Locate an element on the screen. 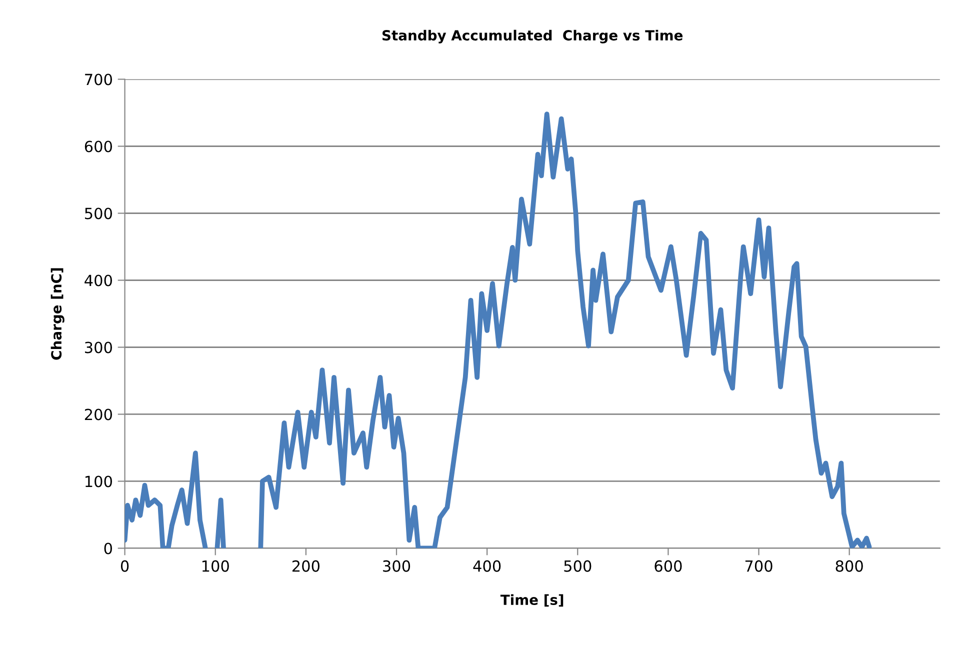 The image size is (975, 655). x-tick-label: 200 is located at coordinates (306, 566).